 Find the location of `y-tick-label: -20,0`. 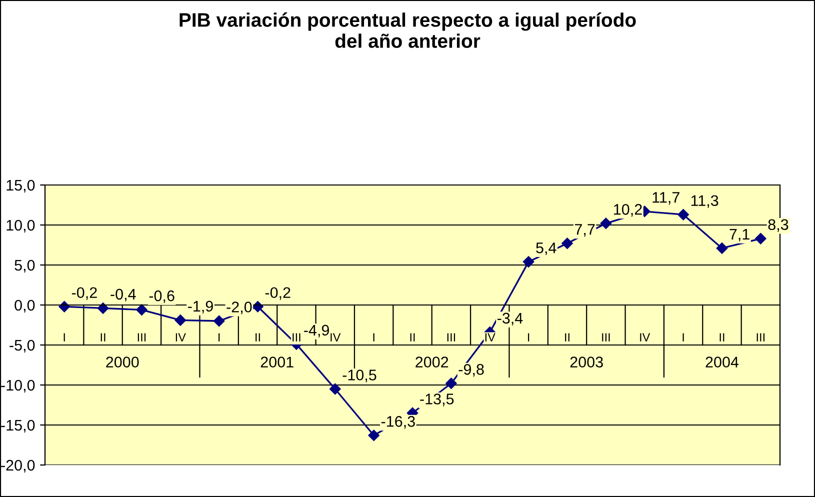

y-tick-label: -20,0 is located at coordinates (18, 466).